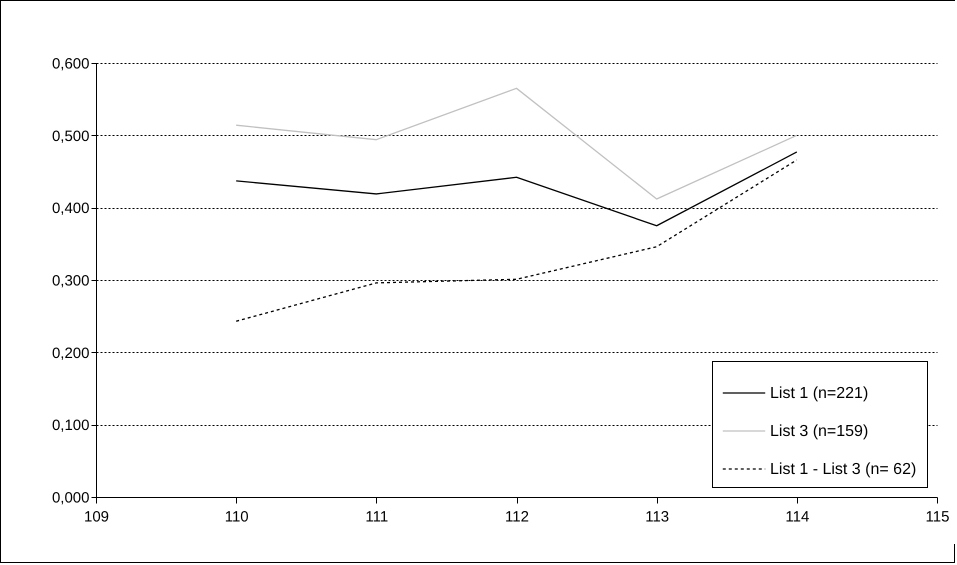 This screenshot has width=957, height=565. I want to click on y-tick-label: 0,500, so click(71, 136).